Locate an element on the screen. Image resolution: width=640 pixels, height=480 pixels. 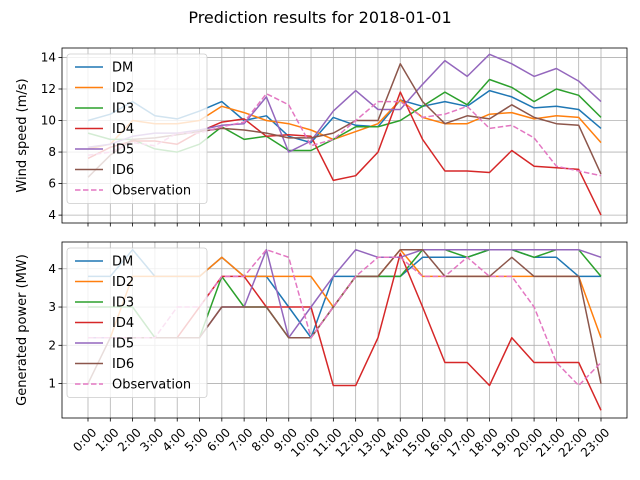
wind-speed-legend-label-id2: ID2 is located at coordinates (123, 88).